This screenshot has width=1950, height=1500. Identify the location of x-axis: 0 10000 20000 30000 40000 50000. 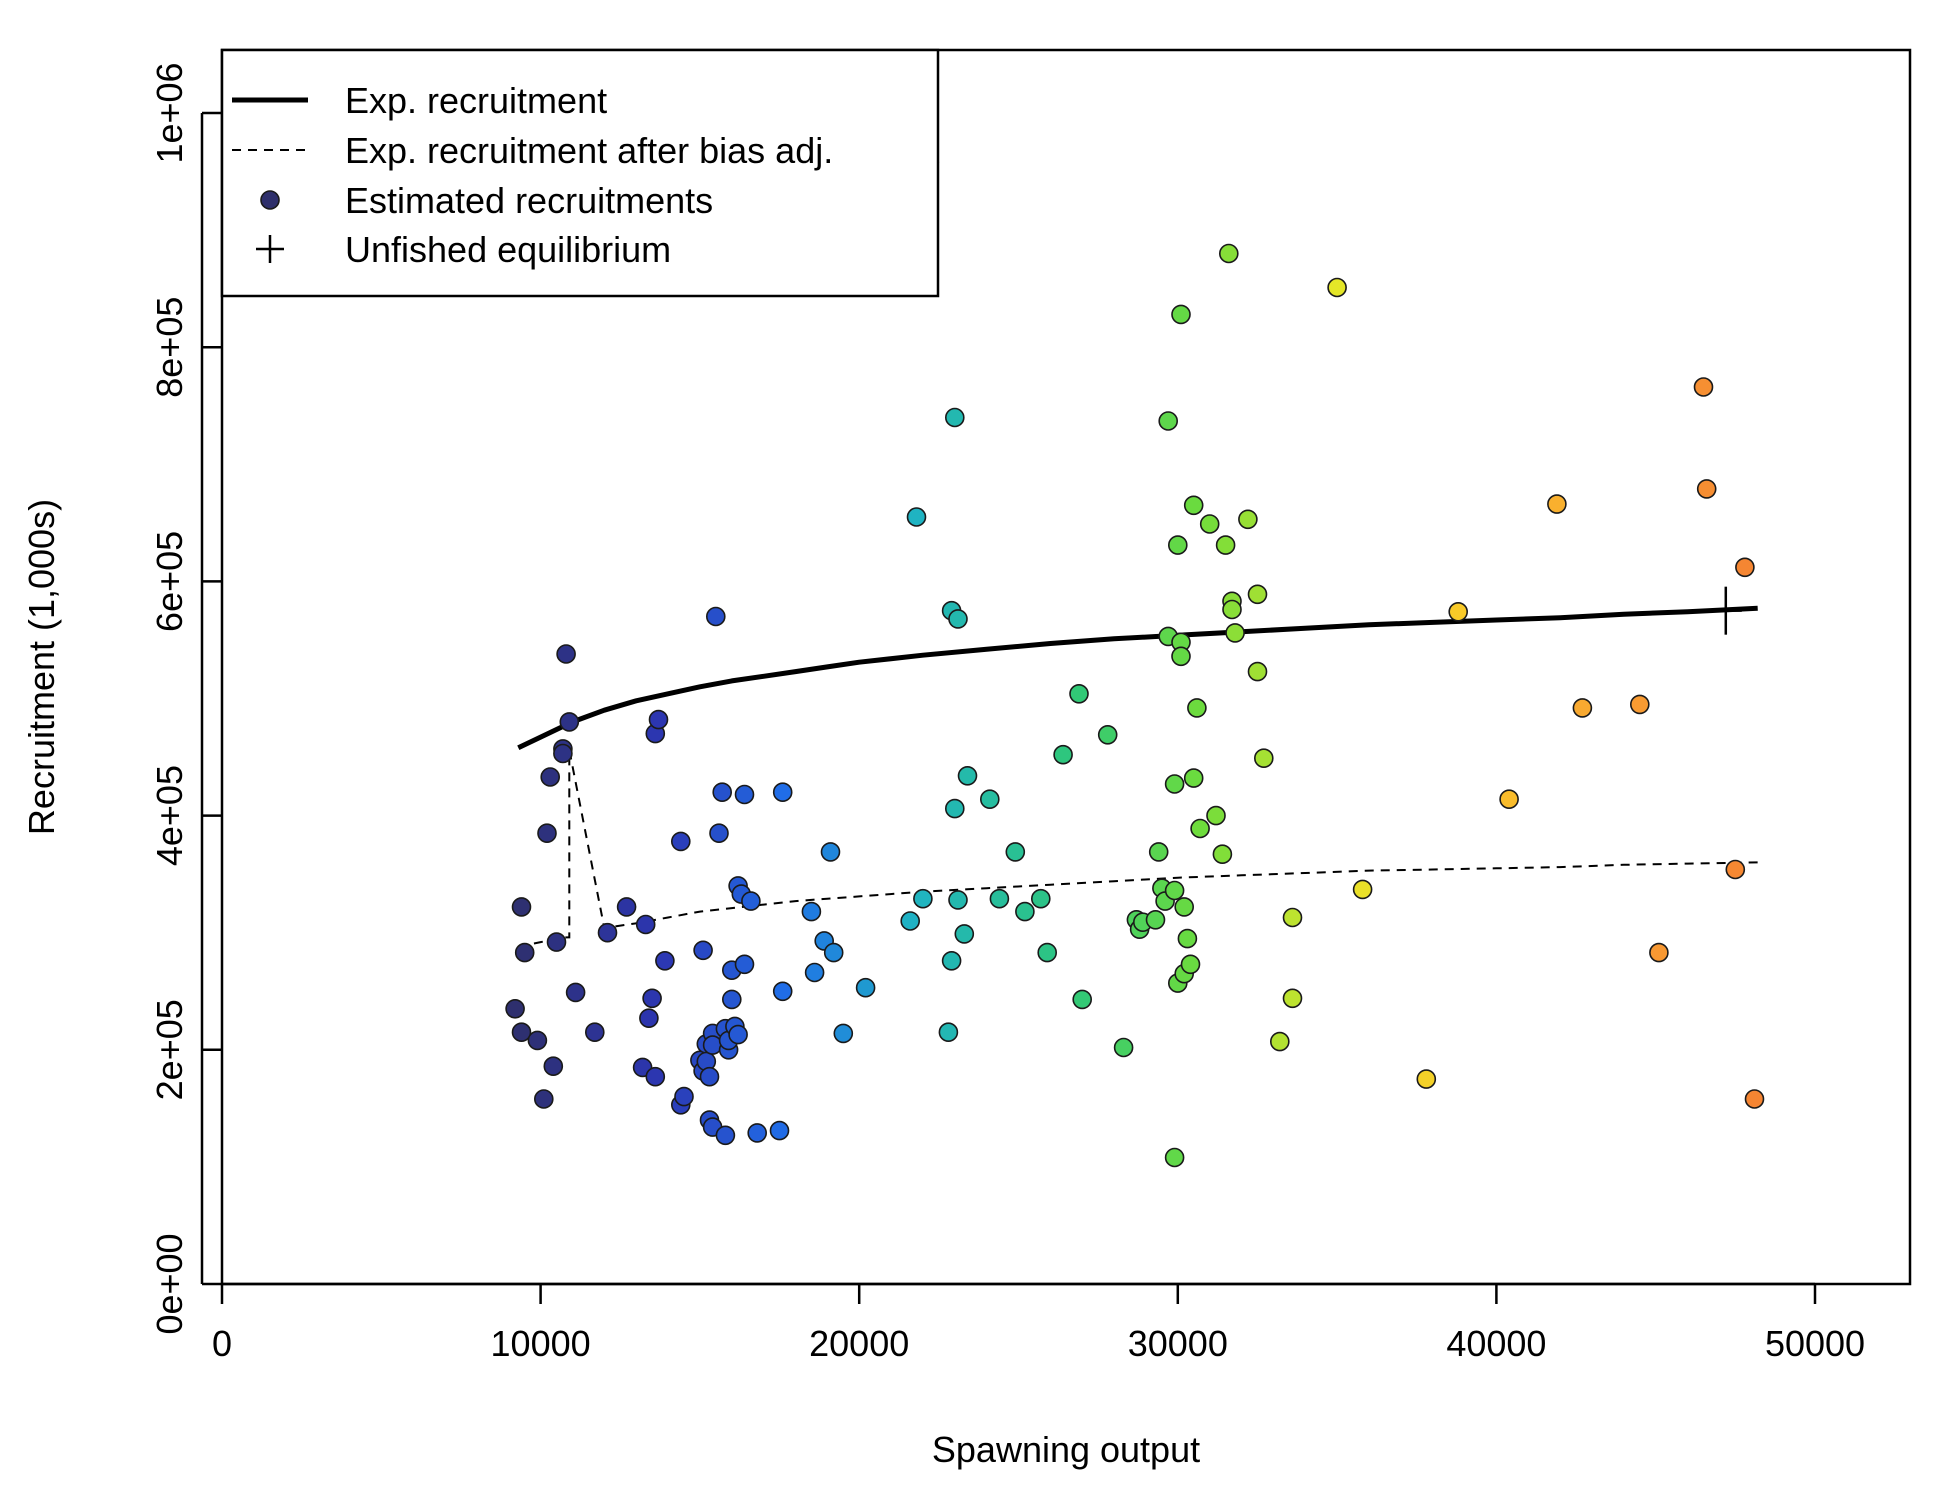
(1038, 1323).